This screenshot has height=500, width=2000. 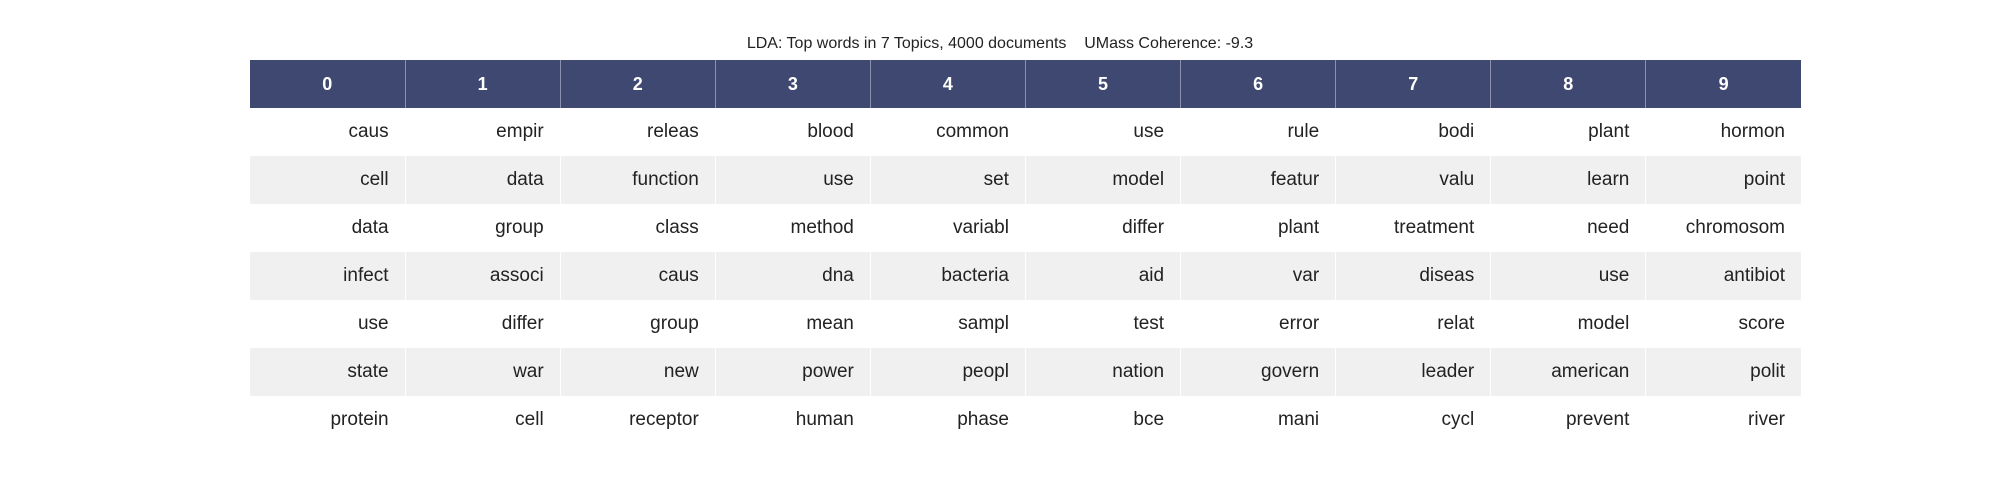 I want to click on table-cell: relat, so click(x=1413, y=324).